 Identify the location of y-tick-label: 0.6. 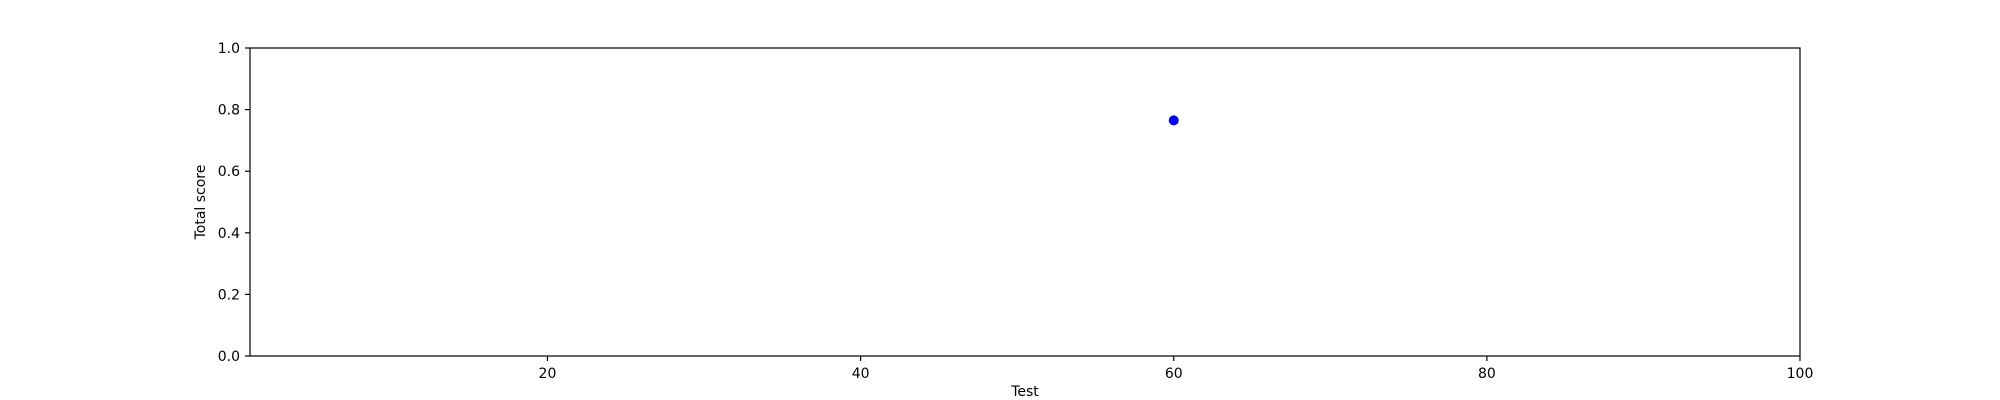
(229, 172).